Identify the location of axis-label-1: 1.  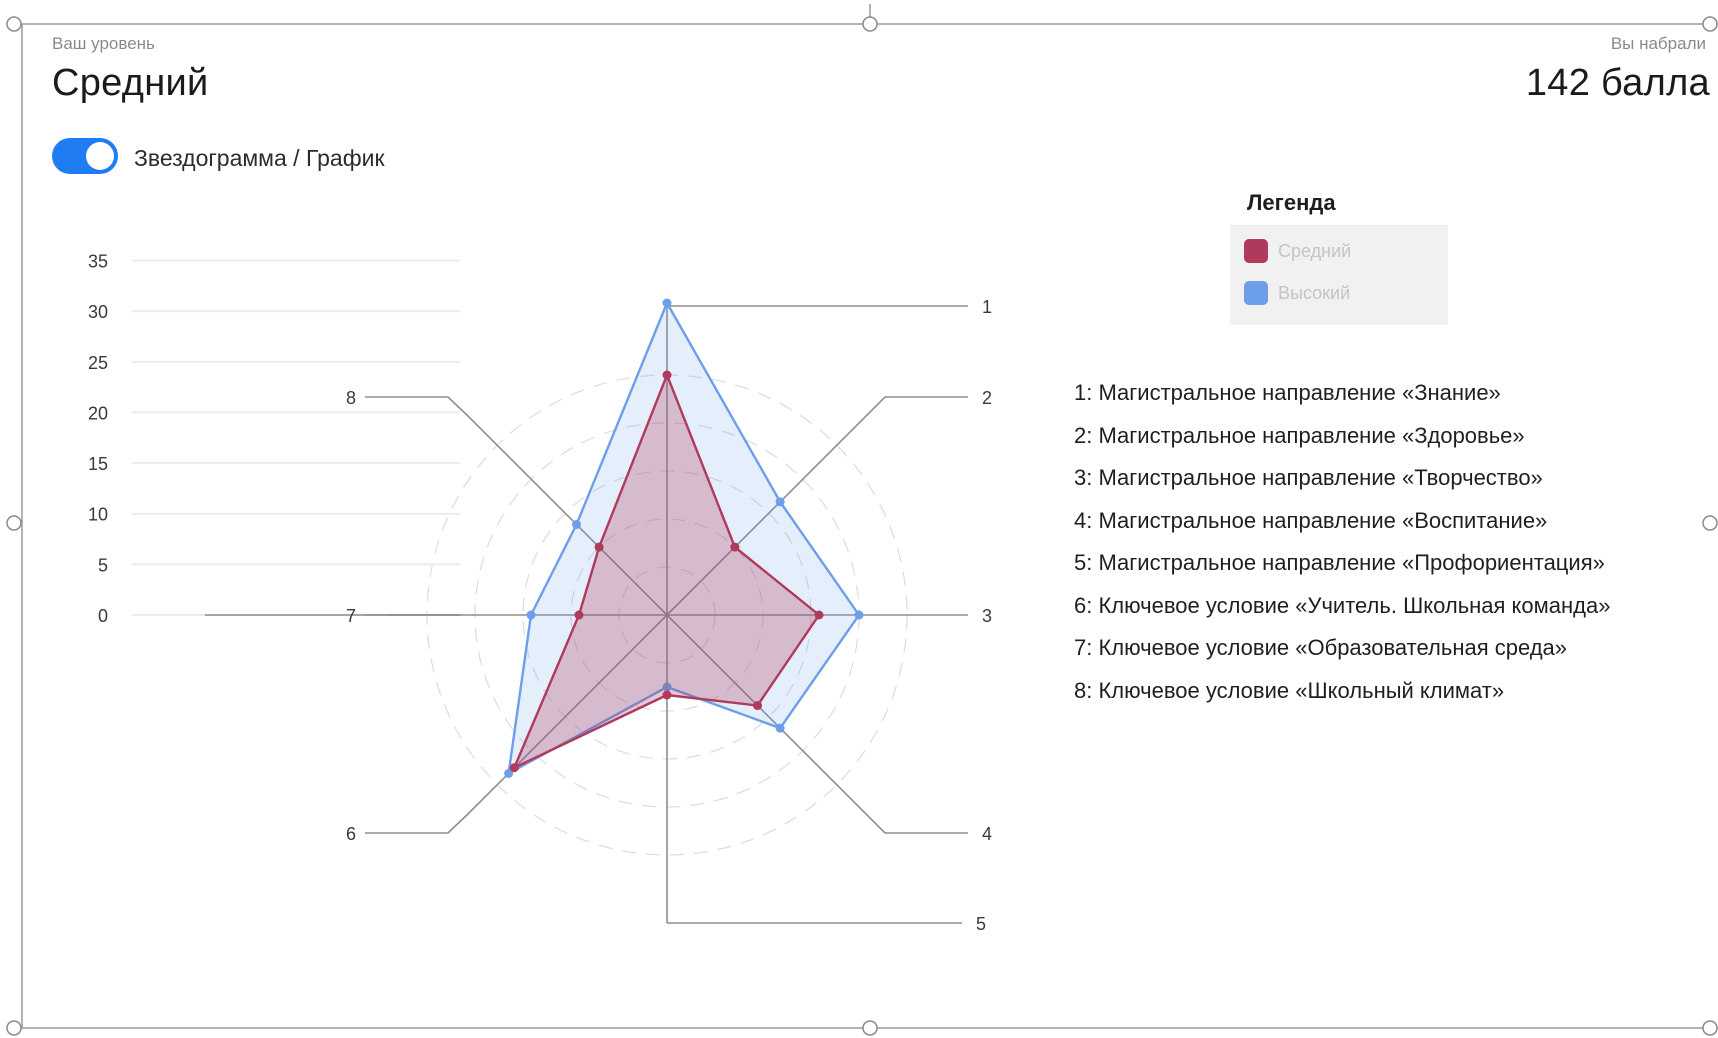
(987, 307).